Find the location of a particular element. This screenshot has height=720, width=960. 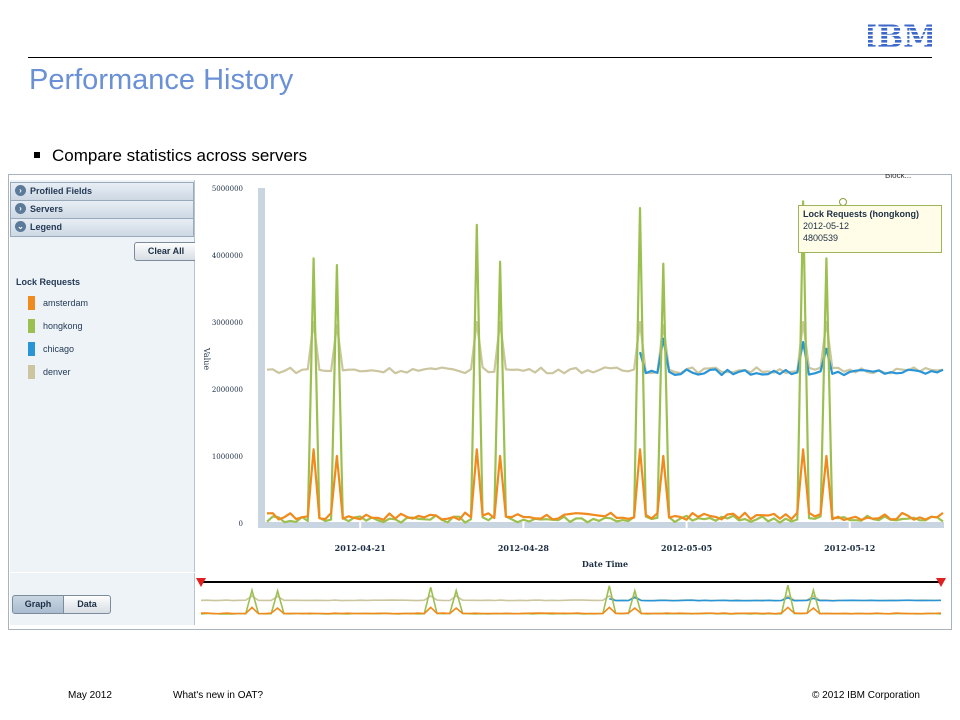

overview-navigator is located at coordinates (572, 599).